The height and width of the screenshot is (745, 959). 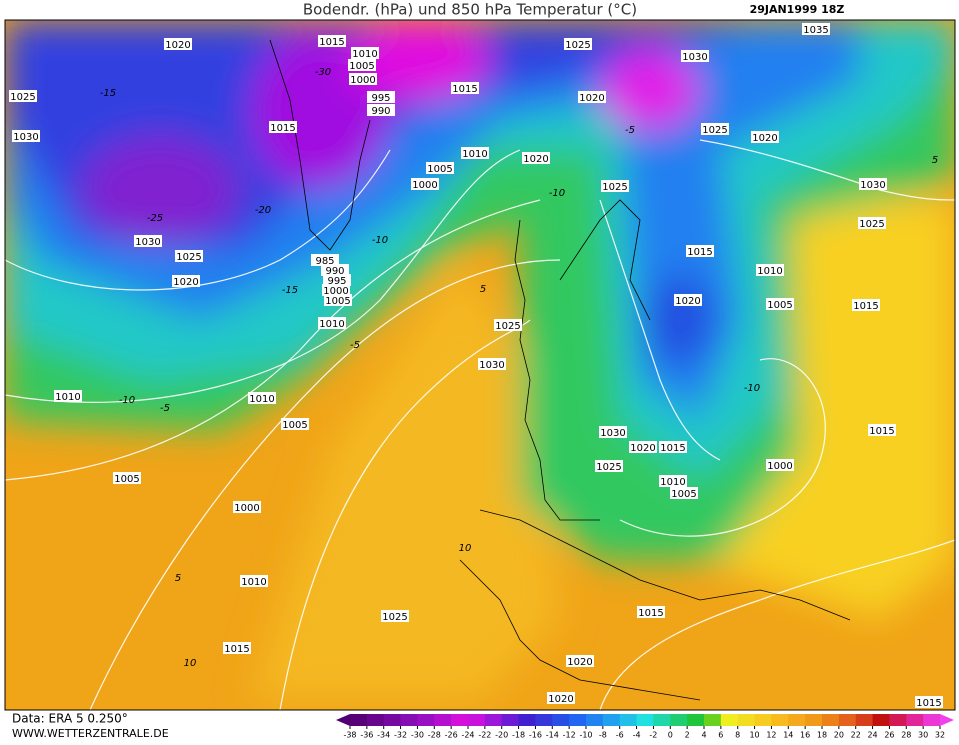 What do you see at coordinates (805, 735) in the screenshot?
I see `colorbar-tick-label: 16` at bounding box center [805, 735].